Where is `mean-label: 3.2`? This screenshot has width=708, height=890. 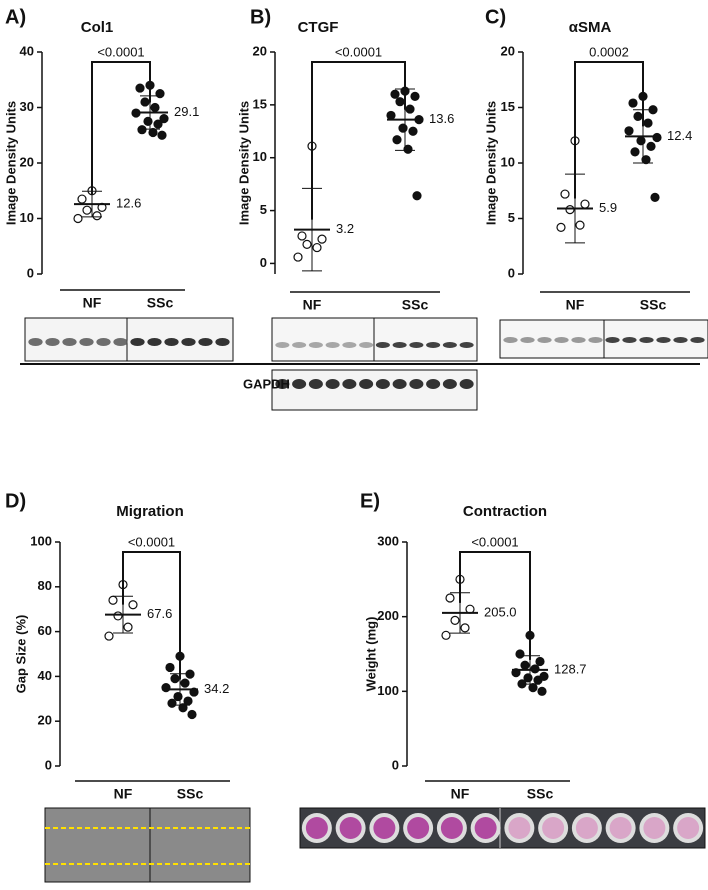
mean-label: 3.2 is located at coordinates (345, 228).